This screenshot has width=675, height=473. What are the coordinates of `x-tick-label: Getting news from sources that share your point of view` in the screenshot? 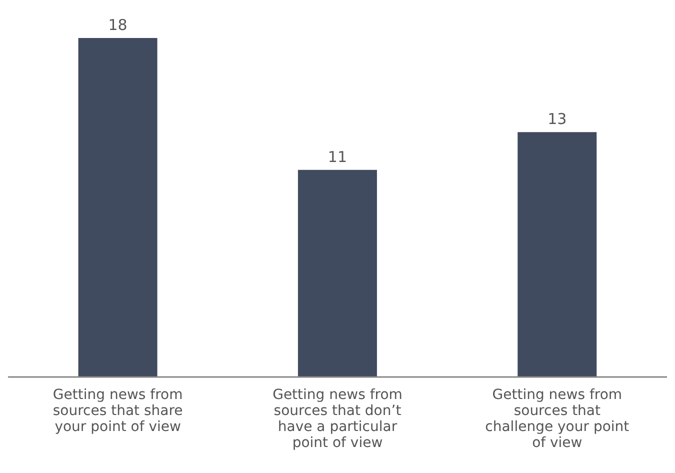 It's located at (117, 411).